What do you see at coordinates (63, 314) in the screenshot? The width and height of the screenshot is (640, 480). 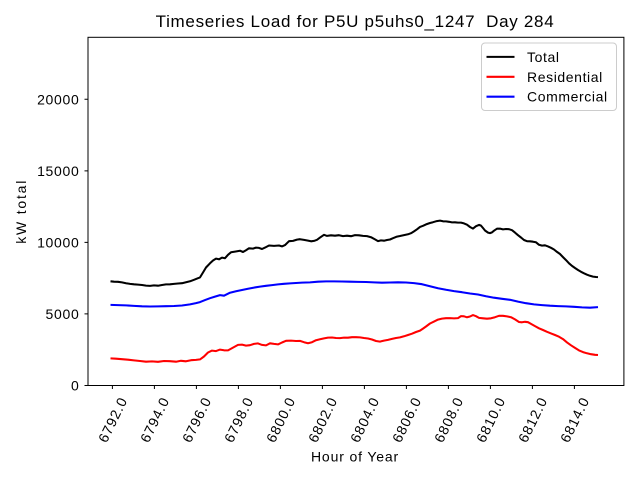 I see `svg-text: 5000` at bounding box center [63, 314].